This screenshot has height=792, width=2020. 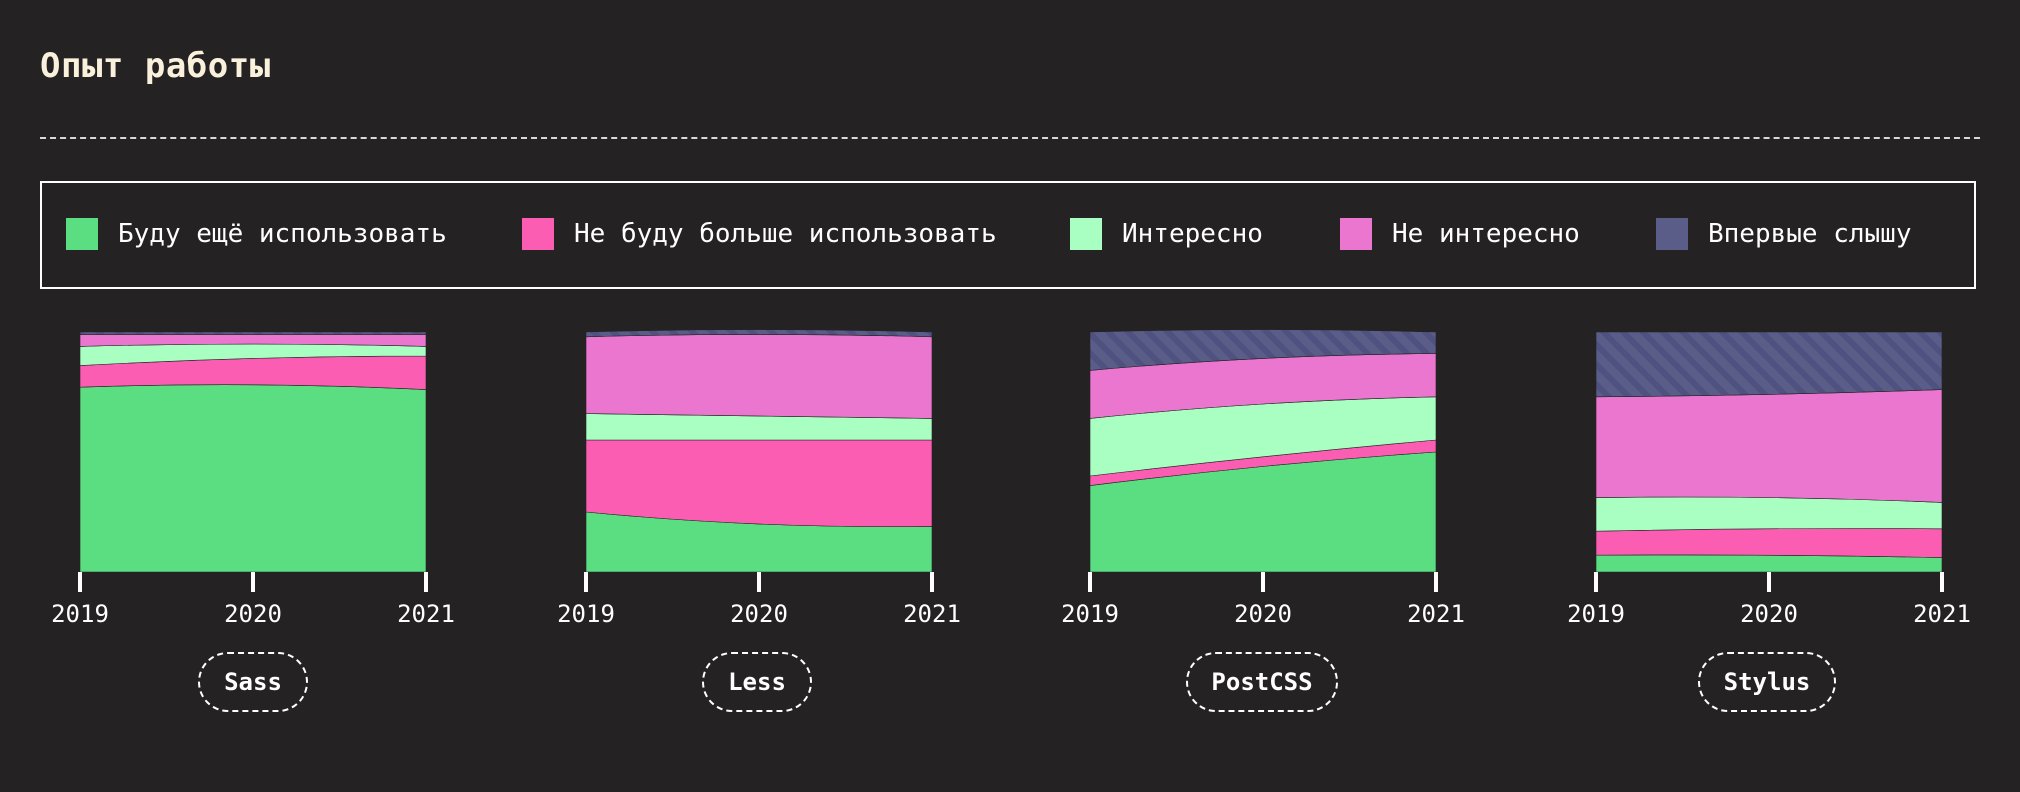 What do you see at coordinates (1769, 446) in the screenshot?
I see `area-stylus-not-interested` at bounding box center [1769, 446].